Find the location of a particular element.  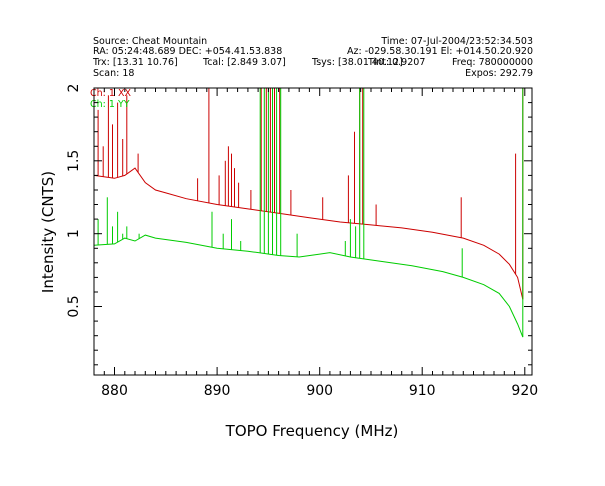

header-scan: Scan: 18 is located at coordinates (113, 73).